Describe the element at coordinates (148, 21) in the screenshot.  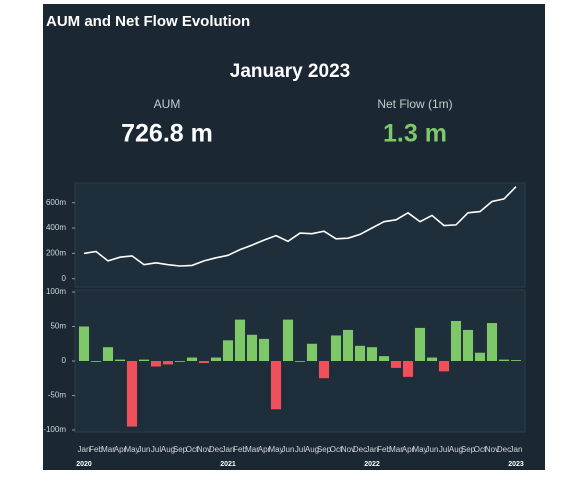
I see `panel-title: AUM and Net Flow Evolution` at that location.